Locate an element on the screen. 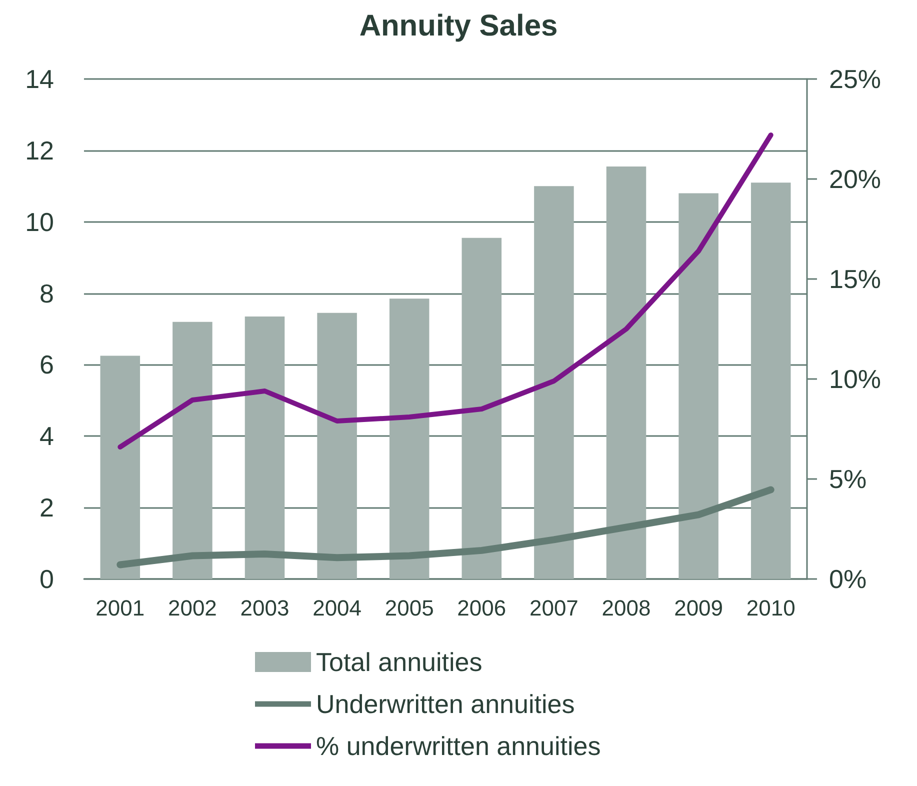 Image resolution: width=917 pixels, height=786 pixels. x-tick-label: 2008 is located at coordinates (626, 608).